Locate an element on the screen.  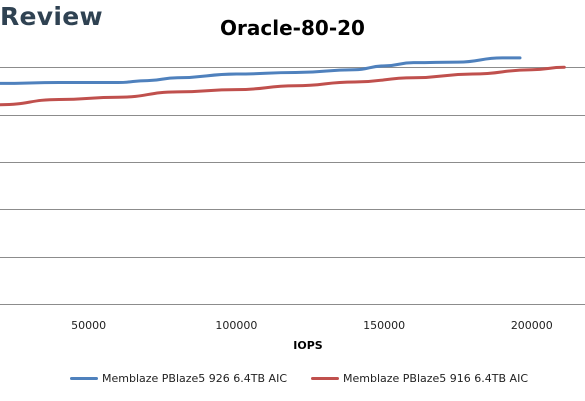
x-axis-label: IOPS is located at coordinates (308, 345).